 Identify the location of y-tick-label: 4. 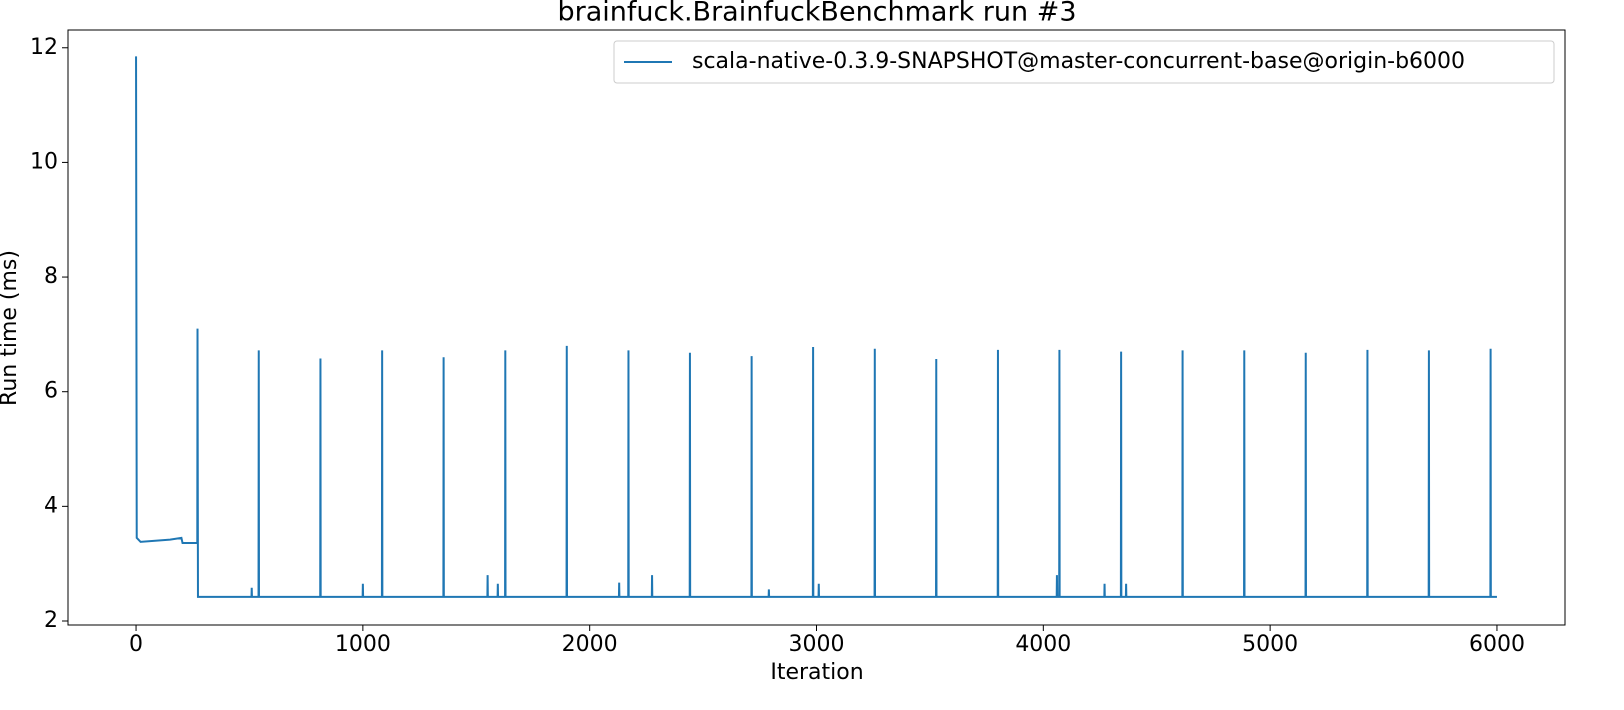
(51, 505).